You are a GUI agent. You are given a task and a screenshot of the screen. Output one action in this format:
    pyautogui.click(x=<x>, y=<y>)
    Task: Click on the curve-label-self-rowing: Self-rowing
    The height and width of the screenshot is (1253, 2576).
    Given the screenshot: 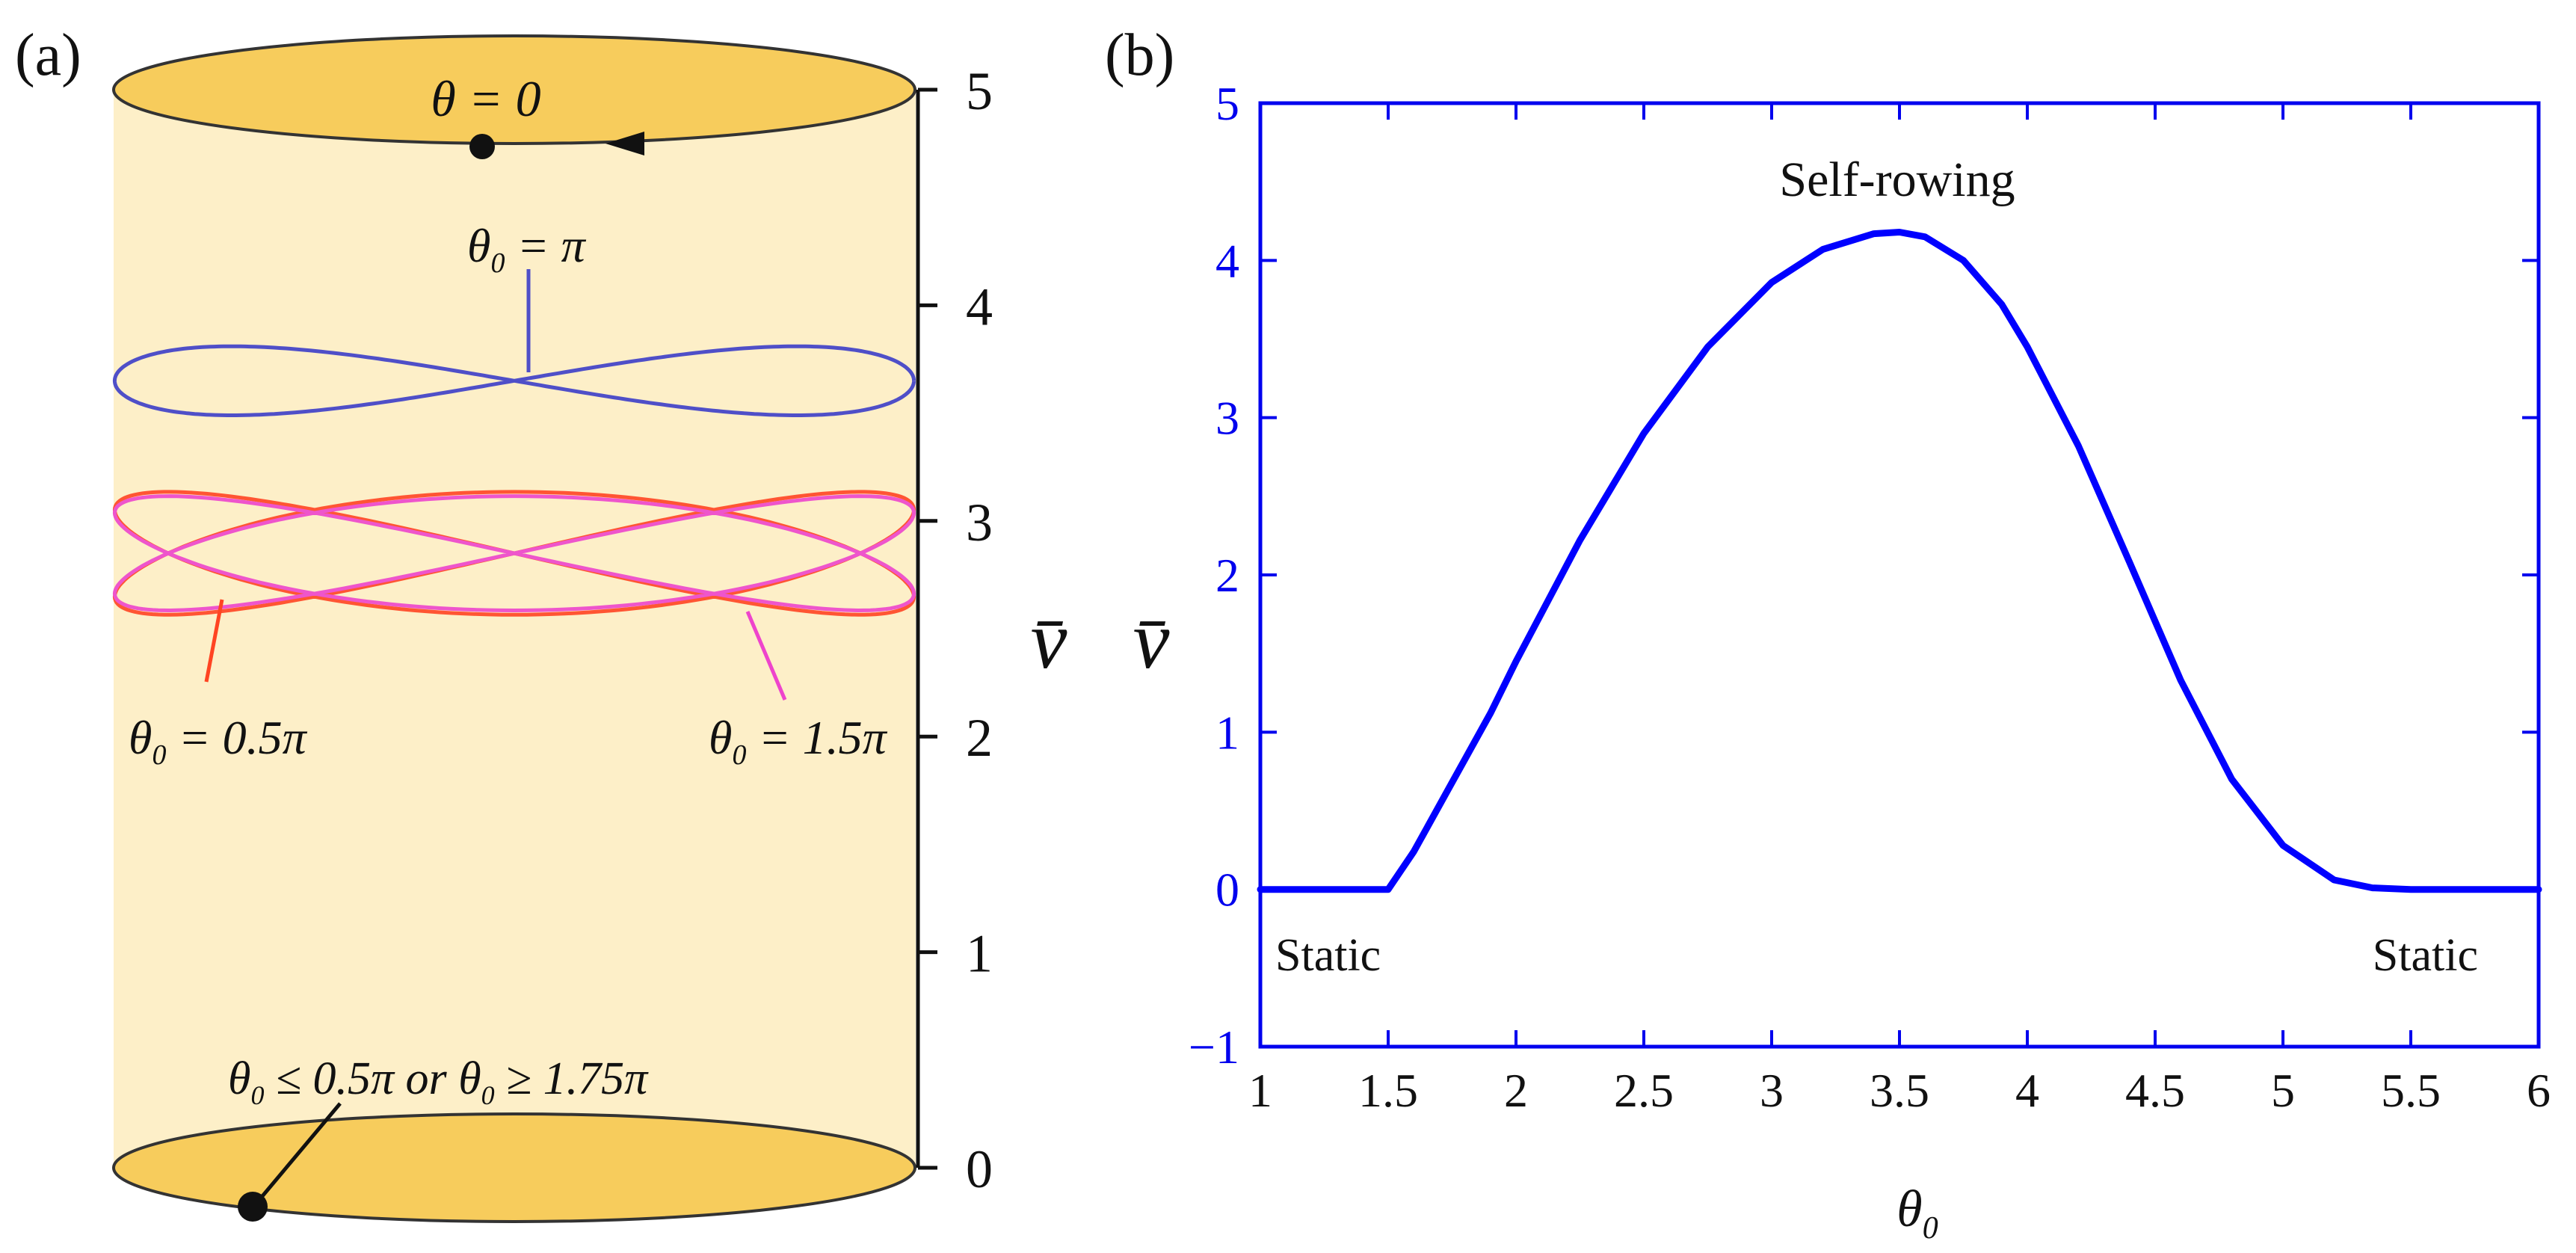 What is the action you would take?
    pyautogui.click(x=1897, y=180)
    